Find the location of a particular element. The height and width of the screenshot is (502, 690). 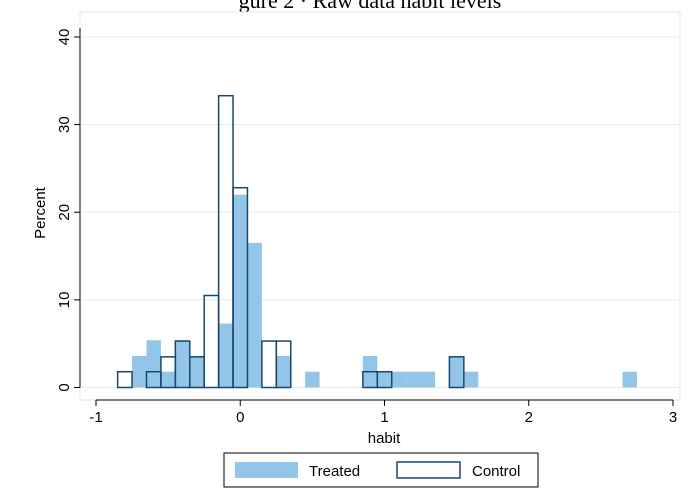

y-tick-label: 10 is located at coordinates (64, 300).